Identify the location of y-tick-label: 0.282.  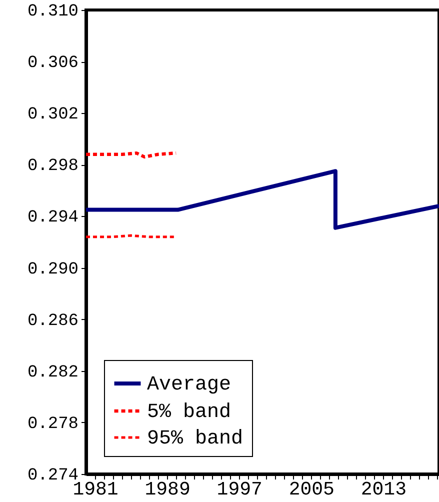
(52, 372).